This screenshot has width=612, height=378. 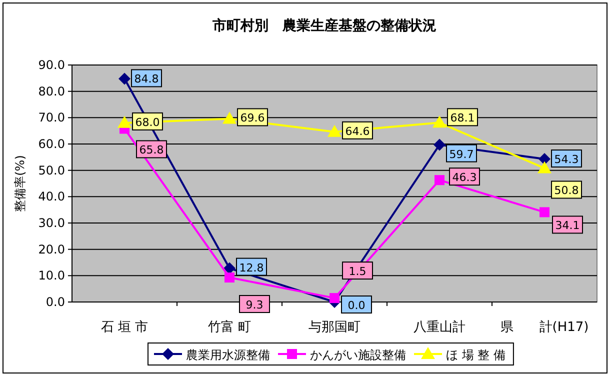 What do you see at coordinates (20, 183) in the screenshot?
I see `y-axis-title: 整備率(%)` at bounding box center [20, 183].